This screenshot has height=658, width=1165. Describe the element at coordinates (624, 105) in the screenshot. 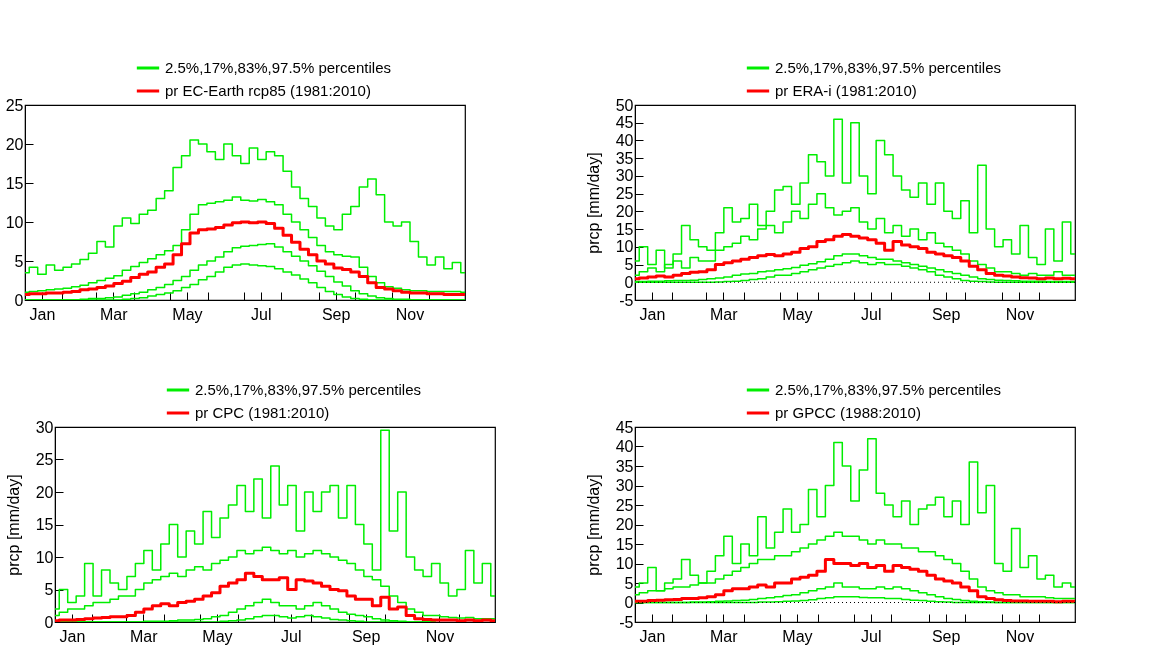

I see `y-tick-label: 50` at that location.